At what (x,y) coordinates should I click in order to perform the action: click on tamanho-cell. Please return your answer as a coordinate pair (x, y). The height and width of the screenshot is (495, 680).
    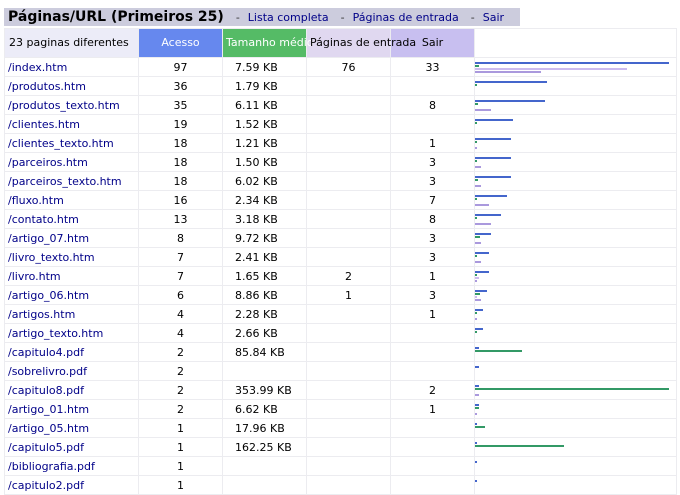
    Looking at the image, I should click on (264, 371).